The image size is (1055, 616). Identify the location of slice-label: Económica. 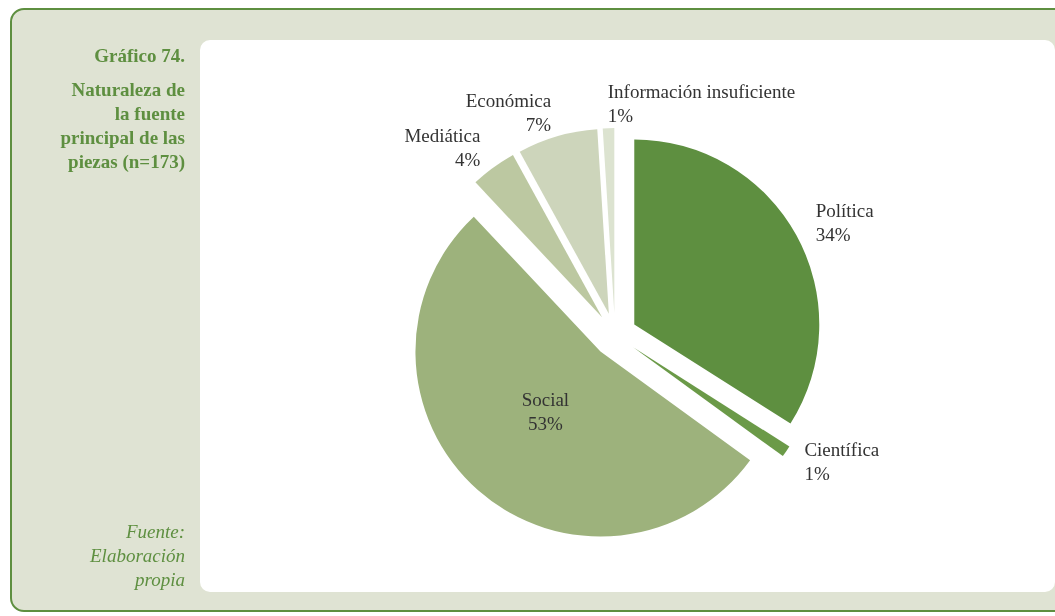
(508, 101).